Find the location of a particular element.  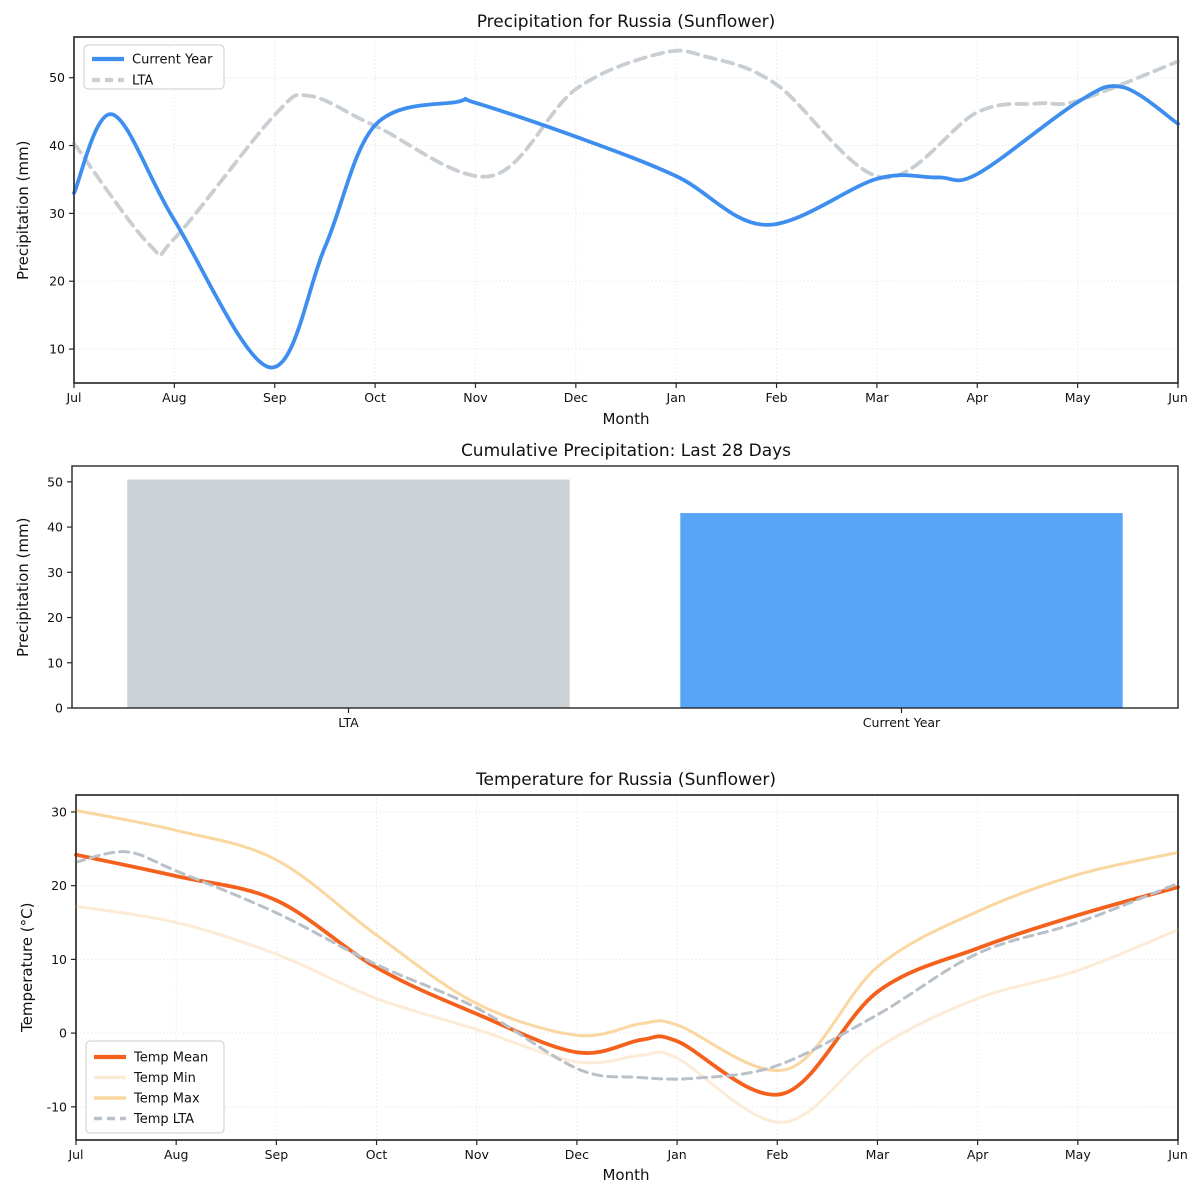

axis-ticks is located at coordinates (485, 597).